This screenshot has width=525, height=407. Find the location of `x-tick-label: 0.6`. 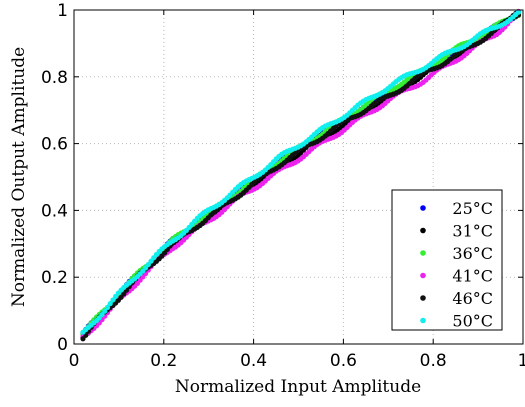

x-tick-label: 0.6 is located at coordinates (343, 361).